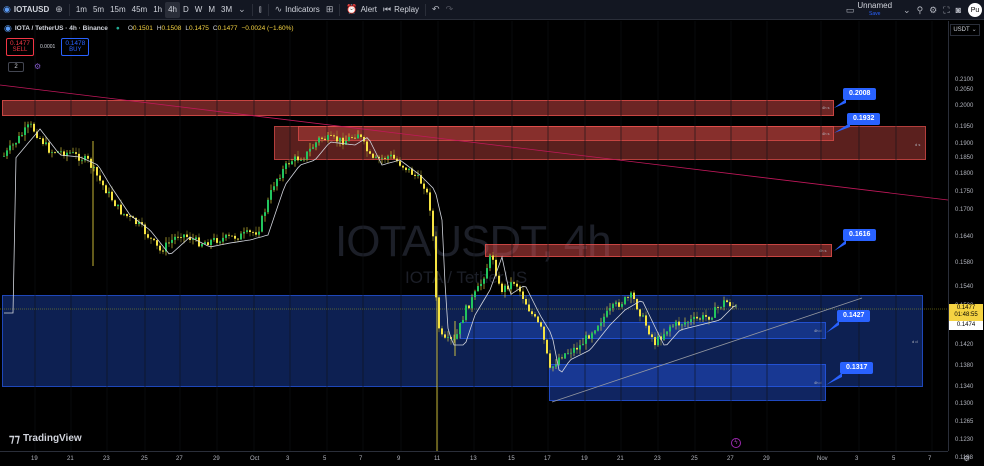 The image size is (984, 466). I want to click on interval-1m: 1m, so click(81, 9).